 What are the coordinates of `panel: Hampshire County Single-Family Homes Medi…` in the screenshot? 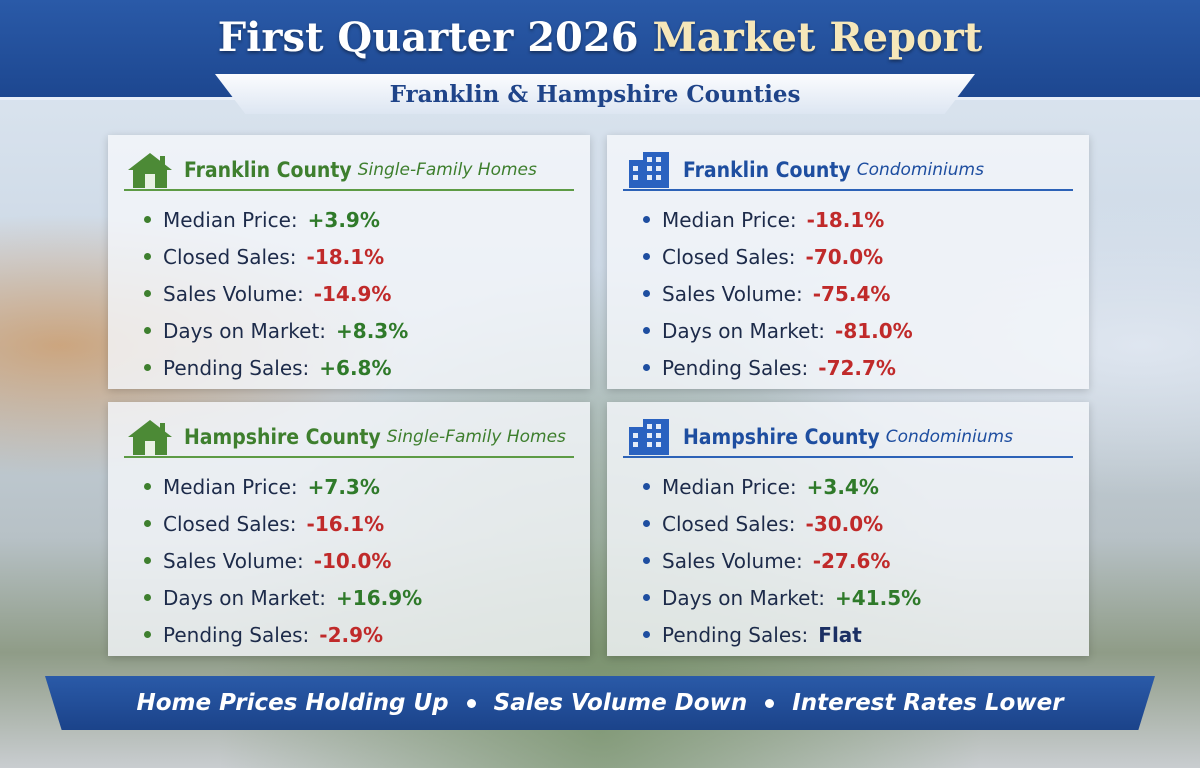 It's located at (349, 529).